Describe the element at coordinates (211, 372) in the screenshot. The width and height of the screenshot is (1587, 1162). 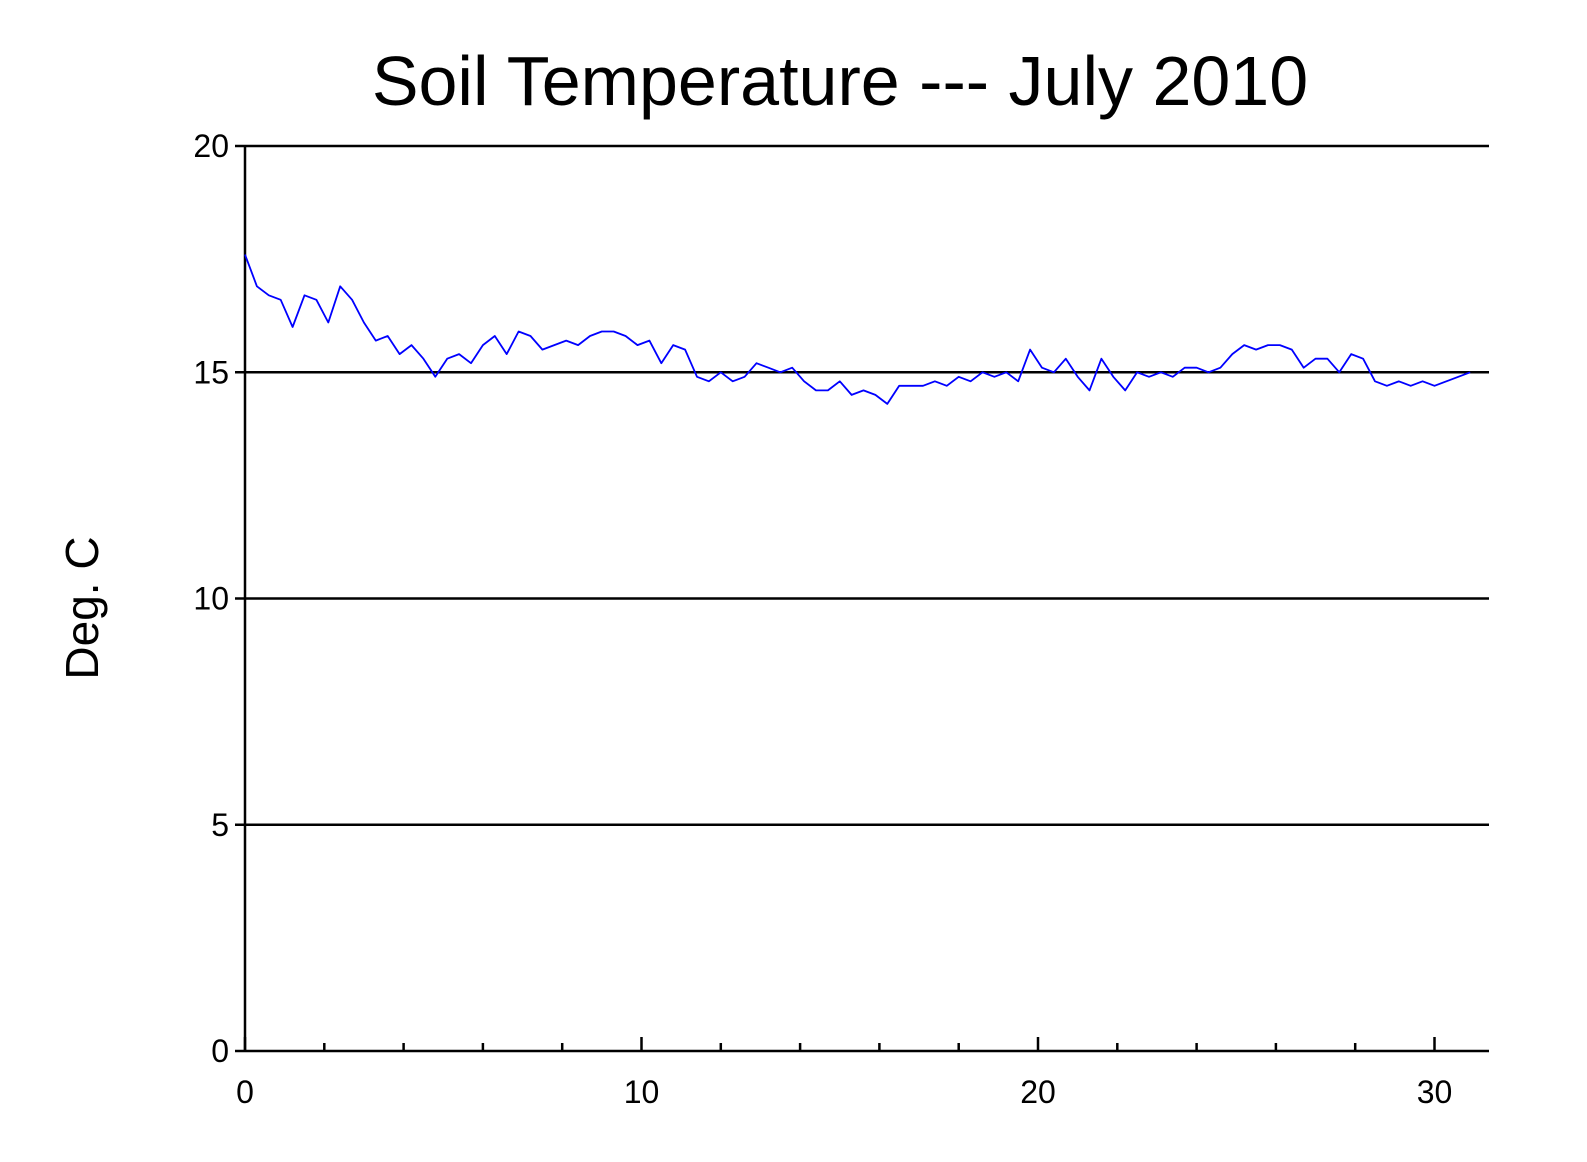
I see `y-tick-label-15: 15` at that location.